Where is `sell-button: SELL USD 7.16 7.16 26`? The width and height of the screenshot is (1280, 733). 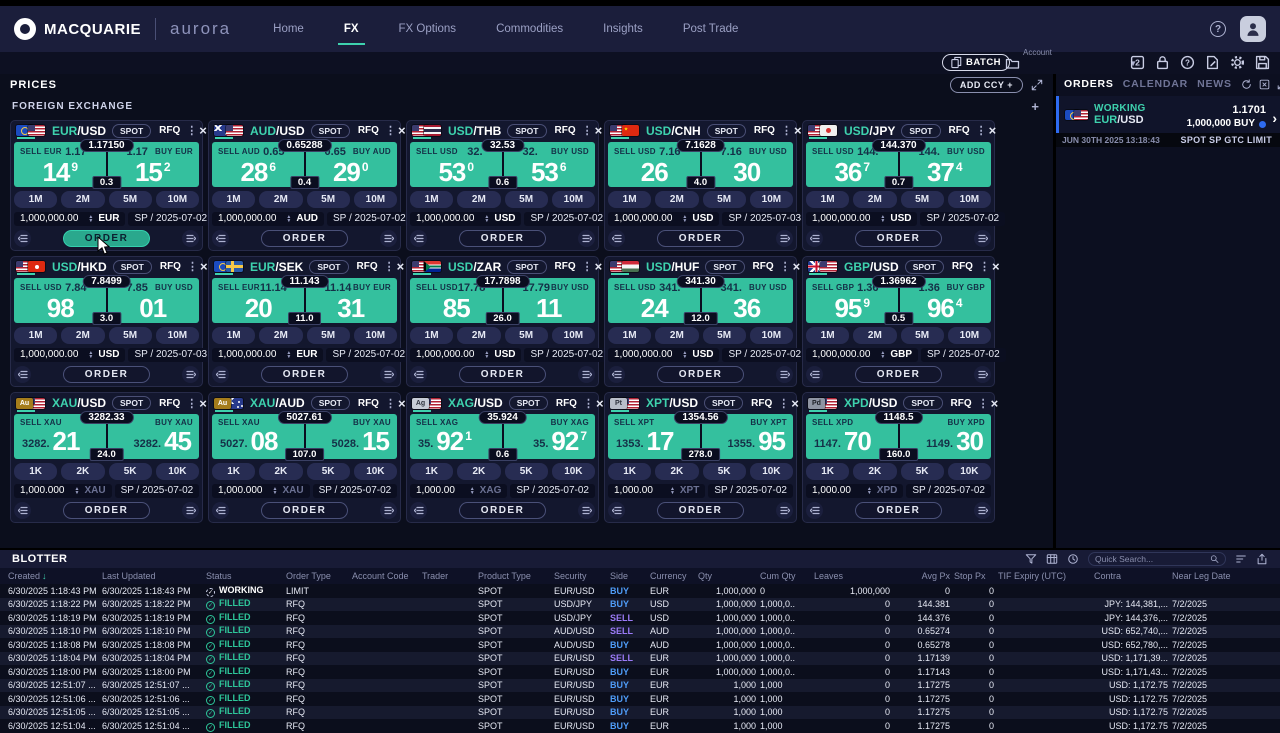 sell-button: SELL USD 7.16 7.16 26 is located at coordinates (654, 164).